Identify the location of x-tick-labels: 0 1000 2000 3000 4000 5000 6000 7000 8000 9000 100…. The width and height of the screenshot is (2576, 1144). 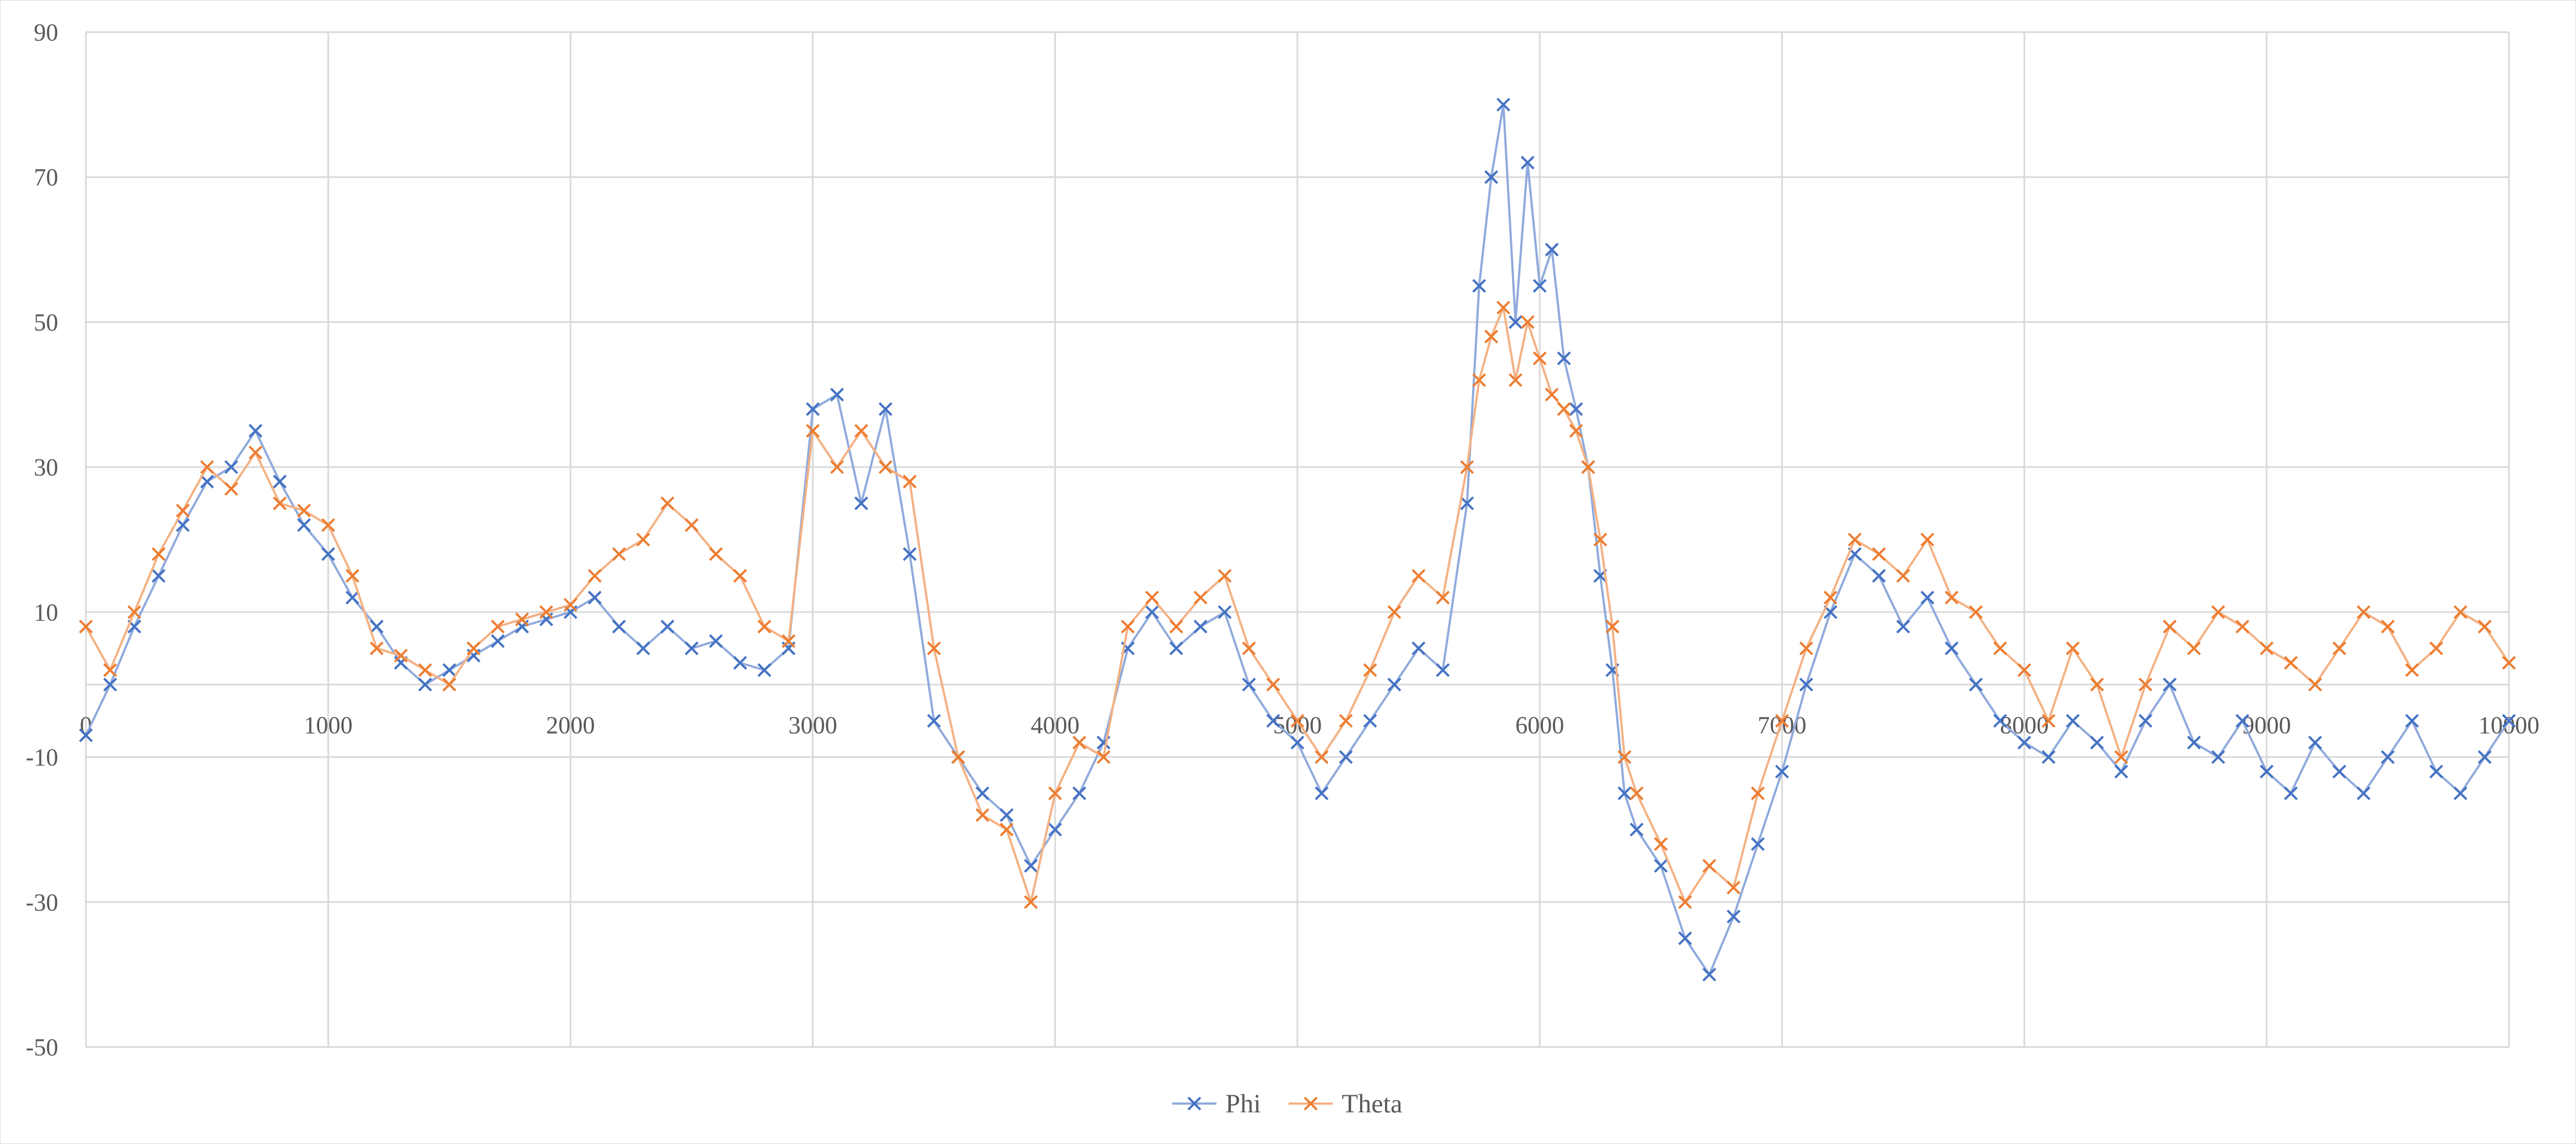
(1309, 725).